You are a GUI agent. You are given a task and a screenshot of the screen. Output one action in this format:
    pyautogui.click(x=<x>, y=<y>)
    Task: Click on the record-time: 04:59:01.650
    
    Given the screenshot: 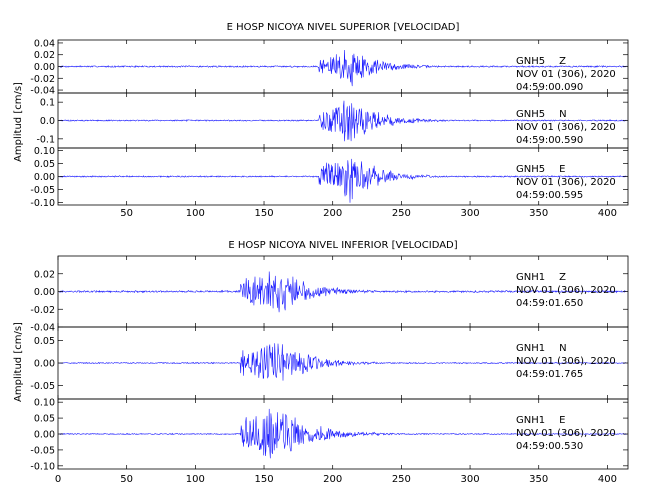 What is the action you would take?
    pyautogui.click(x=549, y=303)
    